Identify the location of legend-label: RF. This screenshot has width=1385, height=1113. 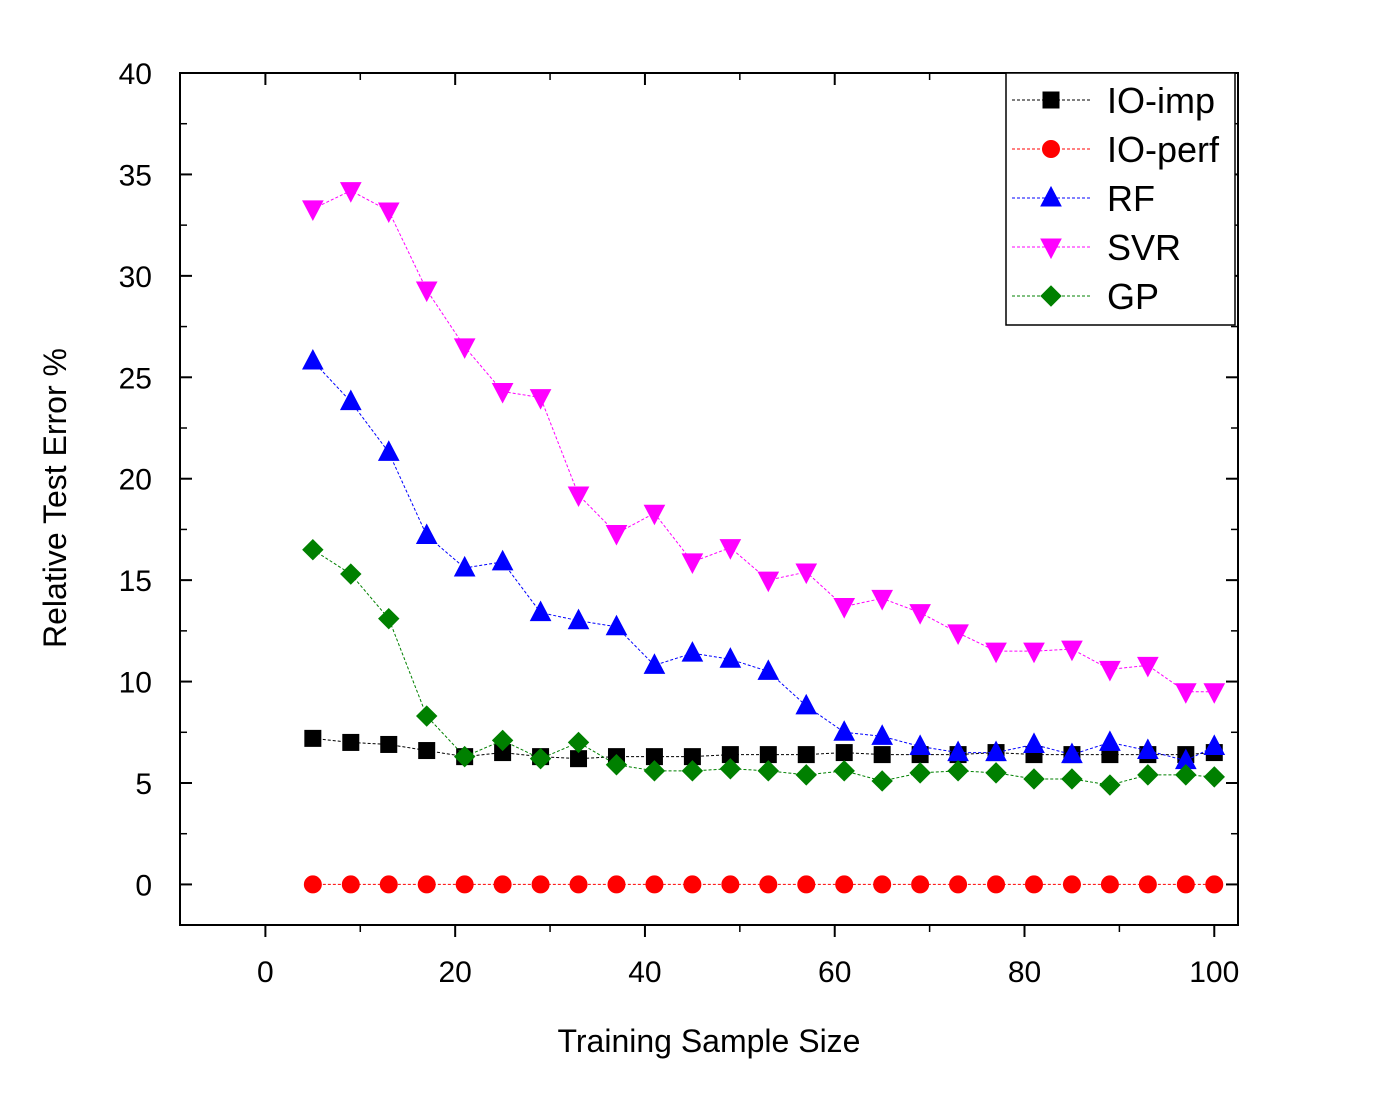
(1131, 198).